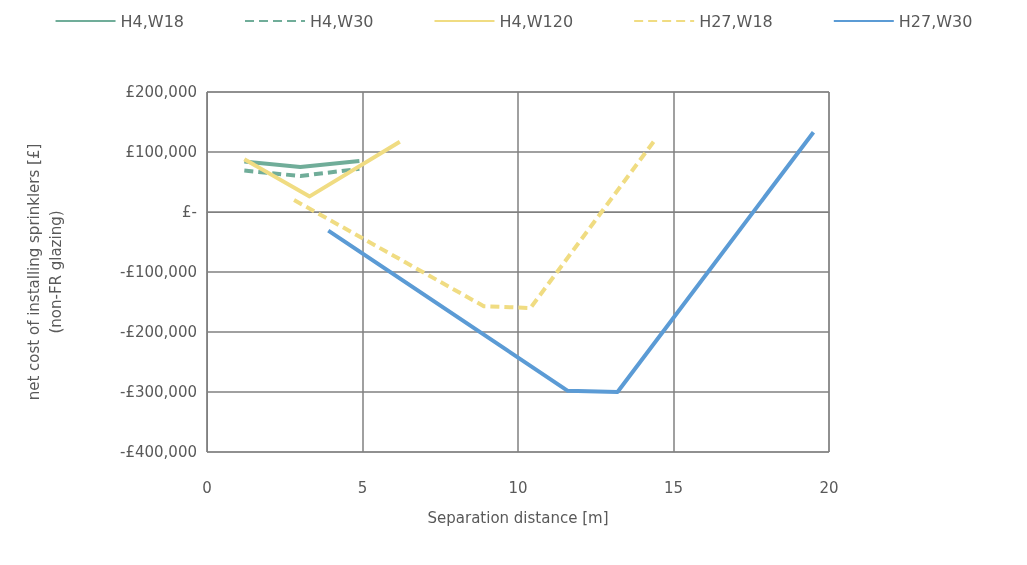 The height and width of the screenshot is (565, 1027). Describe the element at coordinates (207, 487) in the screenshot. I see `x-tick-label: 0` at that location.